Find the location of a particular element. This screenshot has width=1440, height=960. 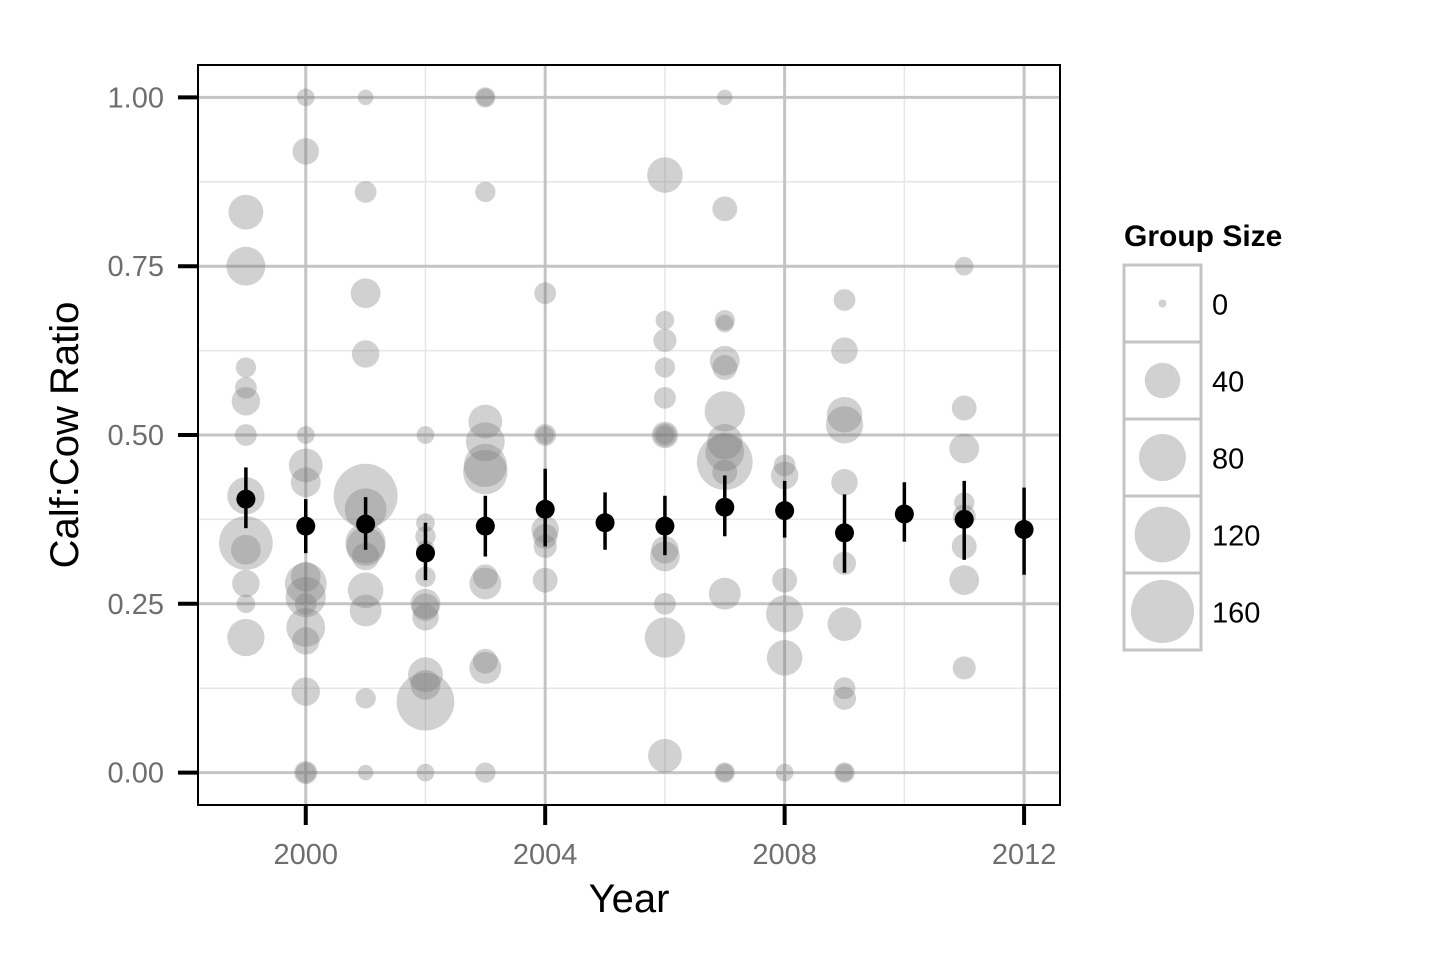

y-tick-label: 1.00 is located at coordinates (136, 98).